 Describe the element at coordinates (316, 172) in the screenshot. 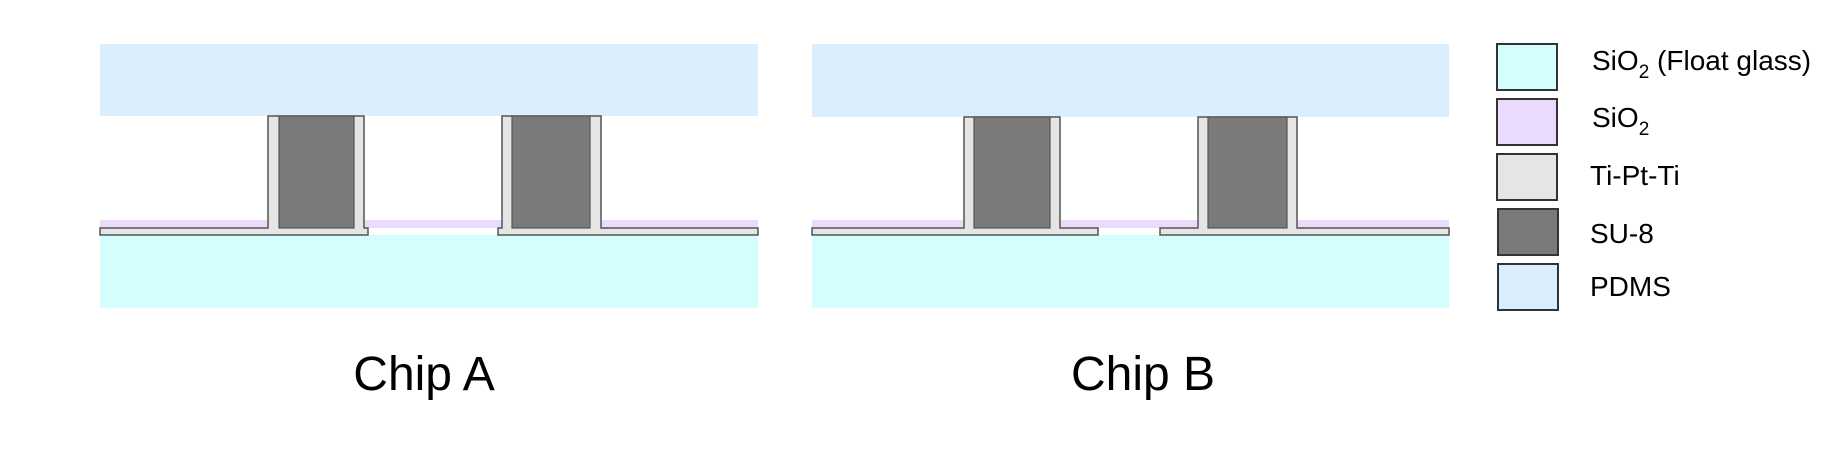

I see `chip-a-left-su8-pillar` at that location.